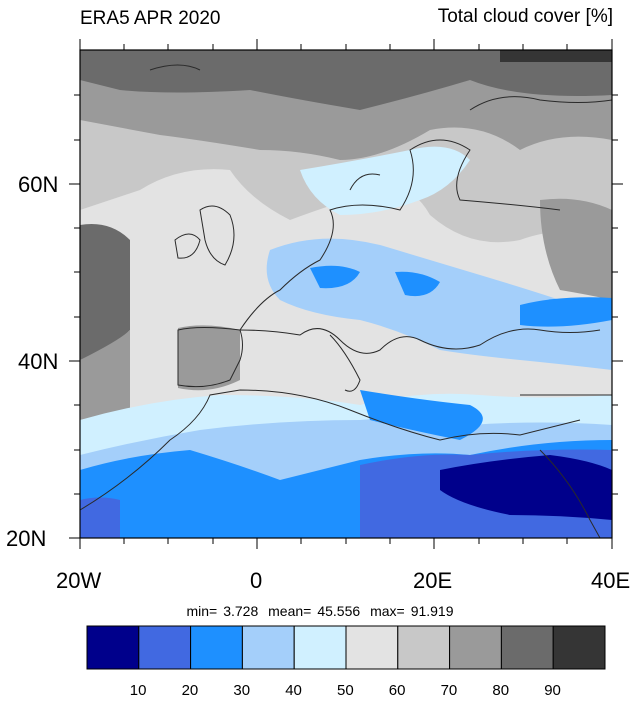  I want to click on colorbar-level-label: 40, so click(293, 690).